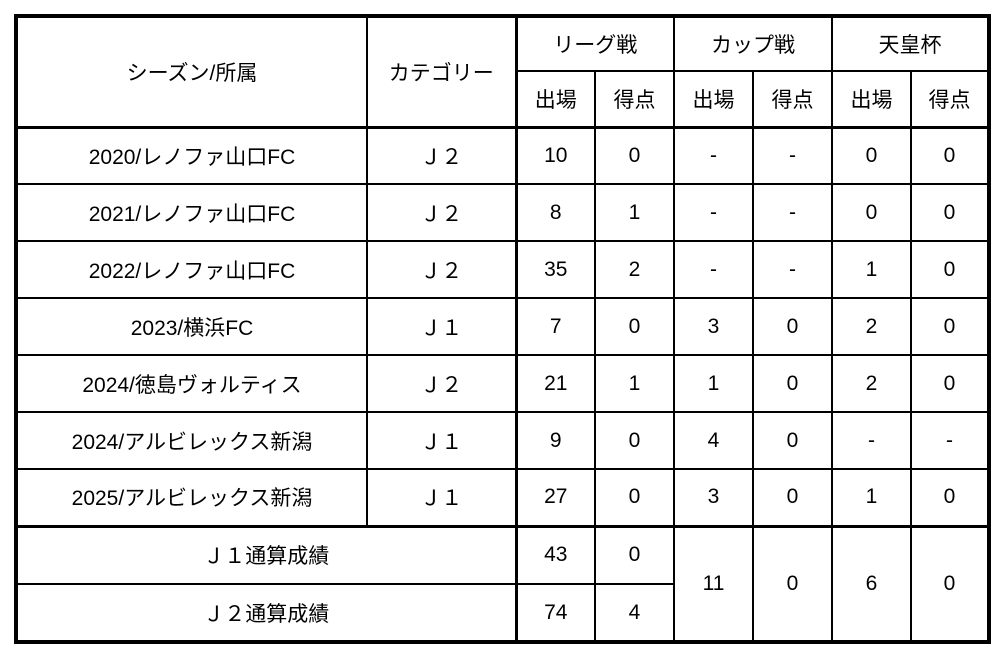 This screenshot has width=1000, height=665. Describe the element at coordinates (555, 613) in the screenshot. I see `stat-cell: 74` at that location.